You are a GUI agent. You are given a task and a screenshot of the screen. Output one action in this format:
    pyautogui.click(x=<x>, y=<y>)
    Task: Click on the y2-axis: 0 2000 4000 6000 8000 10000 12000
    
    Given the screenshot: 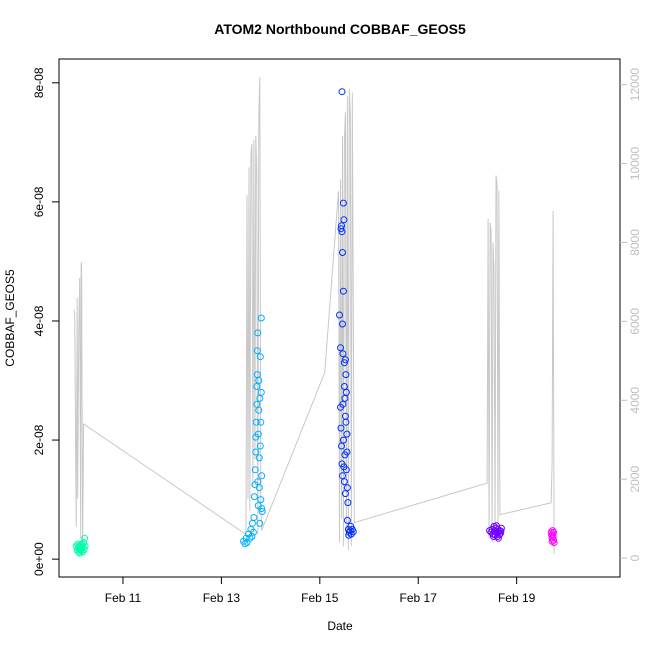 What is the action you would take?
    pyautogui.click(x=631, y=314)
    